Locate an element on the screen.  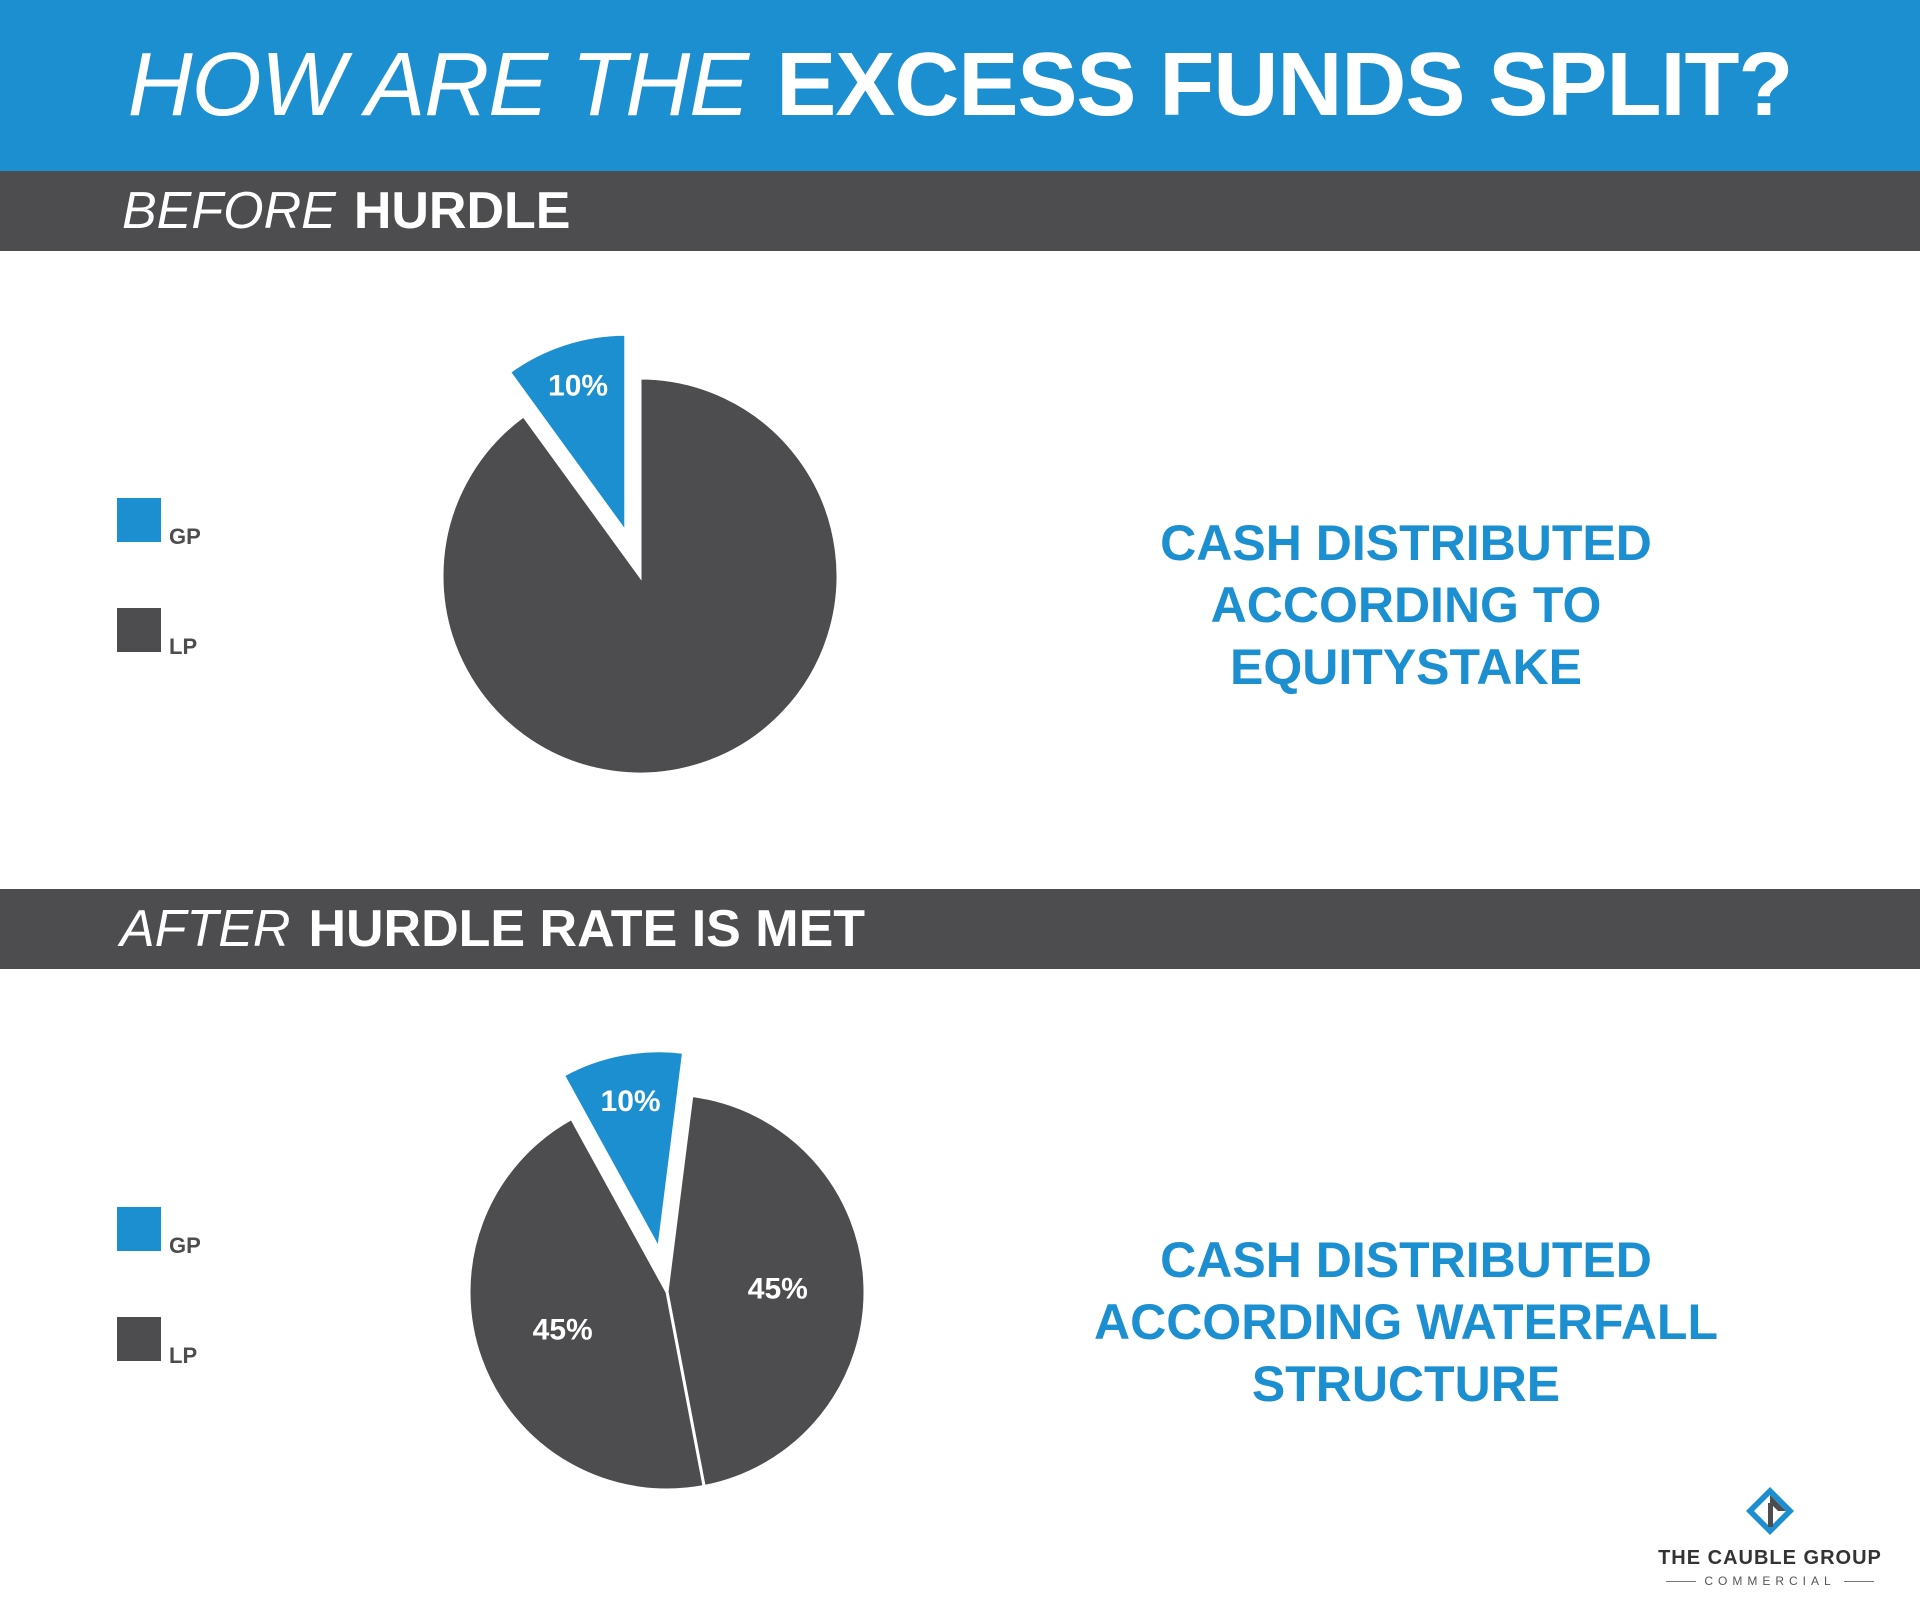
company-logo: THE CAUBLE GROUP COMMERCIAL is located at coordinates (1770, 1536).